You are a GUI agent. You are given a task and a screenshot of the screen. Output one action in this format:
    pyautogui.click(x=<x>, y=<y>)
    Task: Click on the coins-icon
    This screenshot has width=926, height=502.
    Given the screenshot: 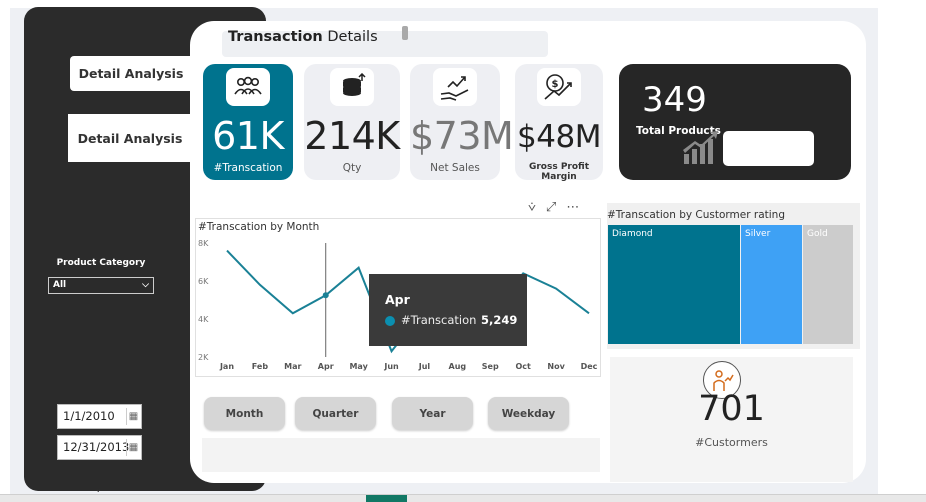 What is the action you would take?
    pyautogui.click(x=352, y=87)
    